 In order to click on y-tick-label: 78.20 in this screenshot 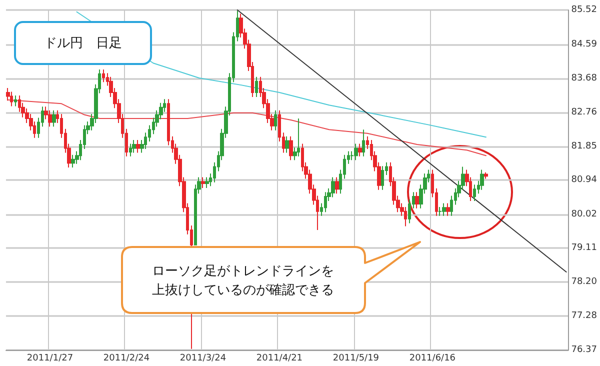, I will do `click(584, 282)`.